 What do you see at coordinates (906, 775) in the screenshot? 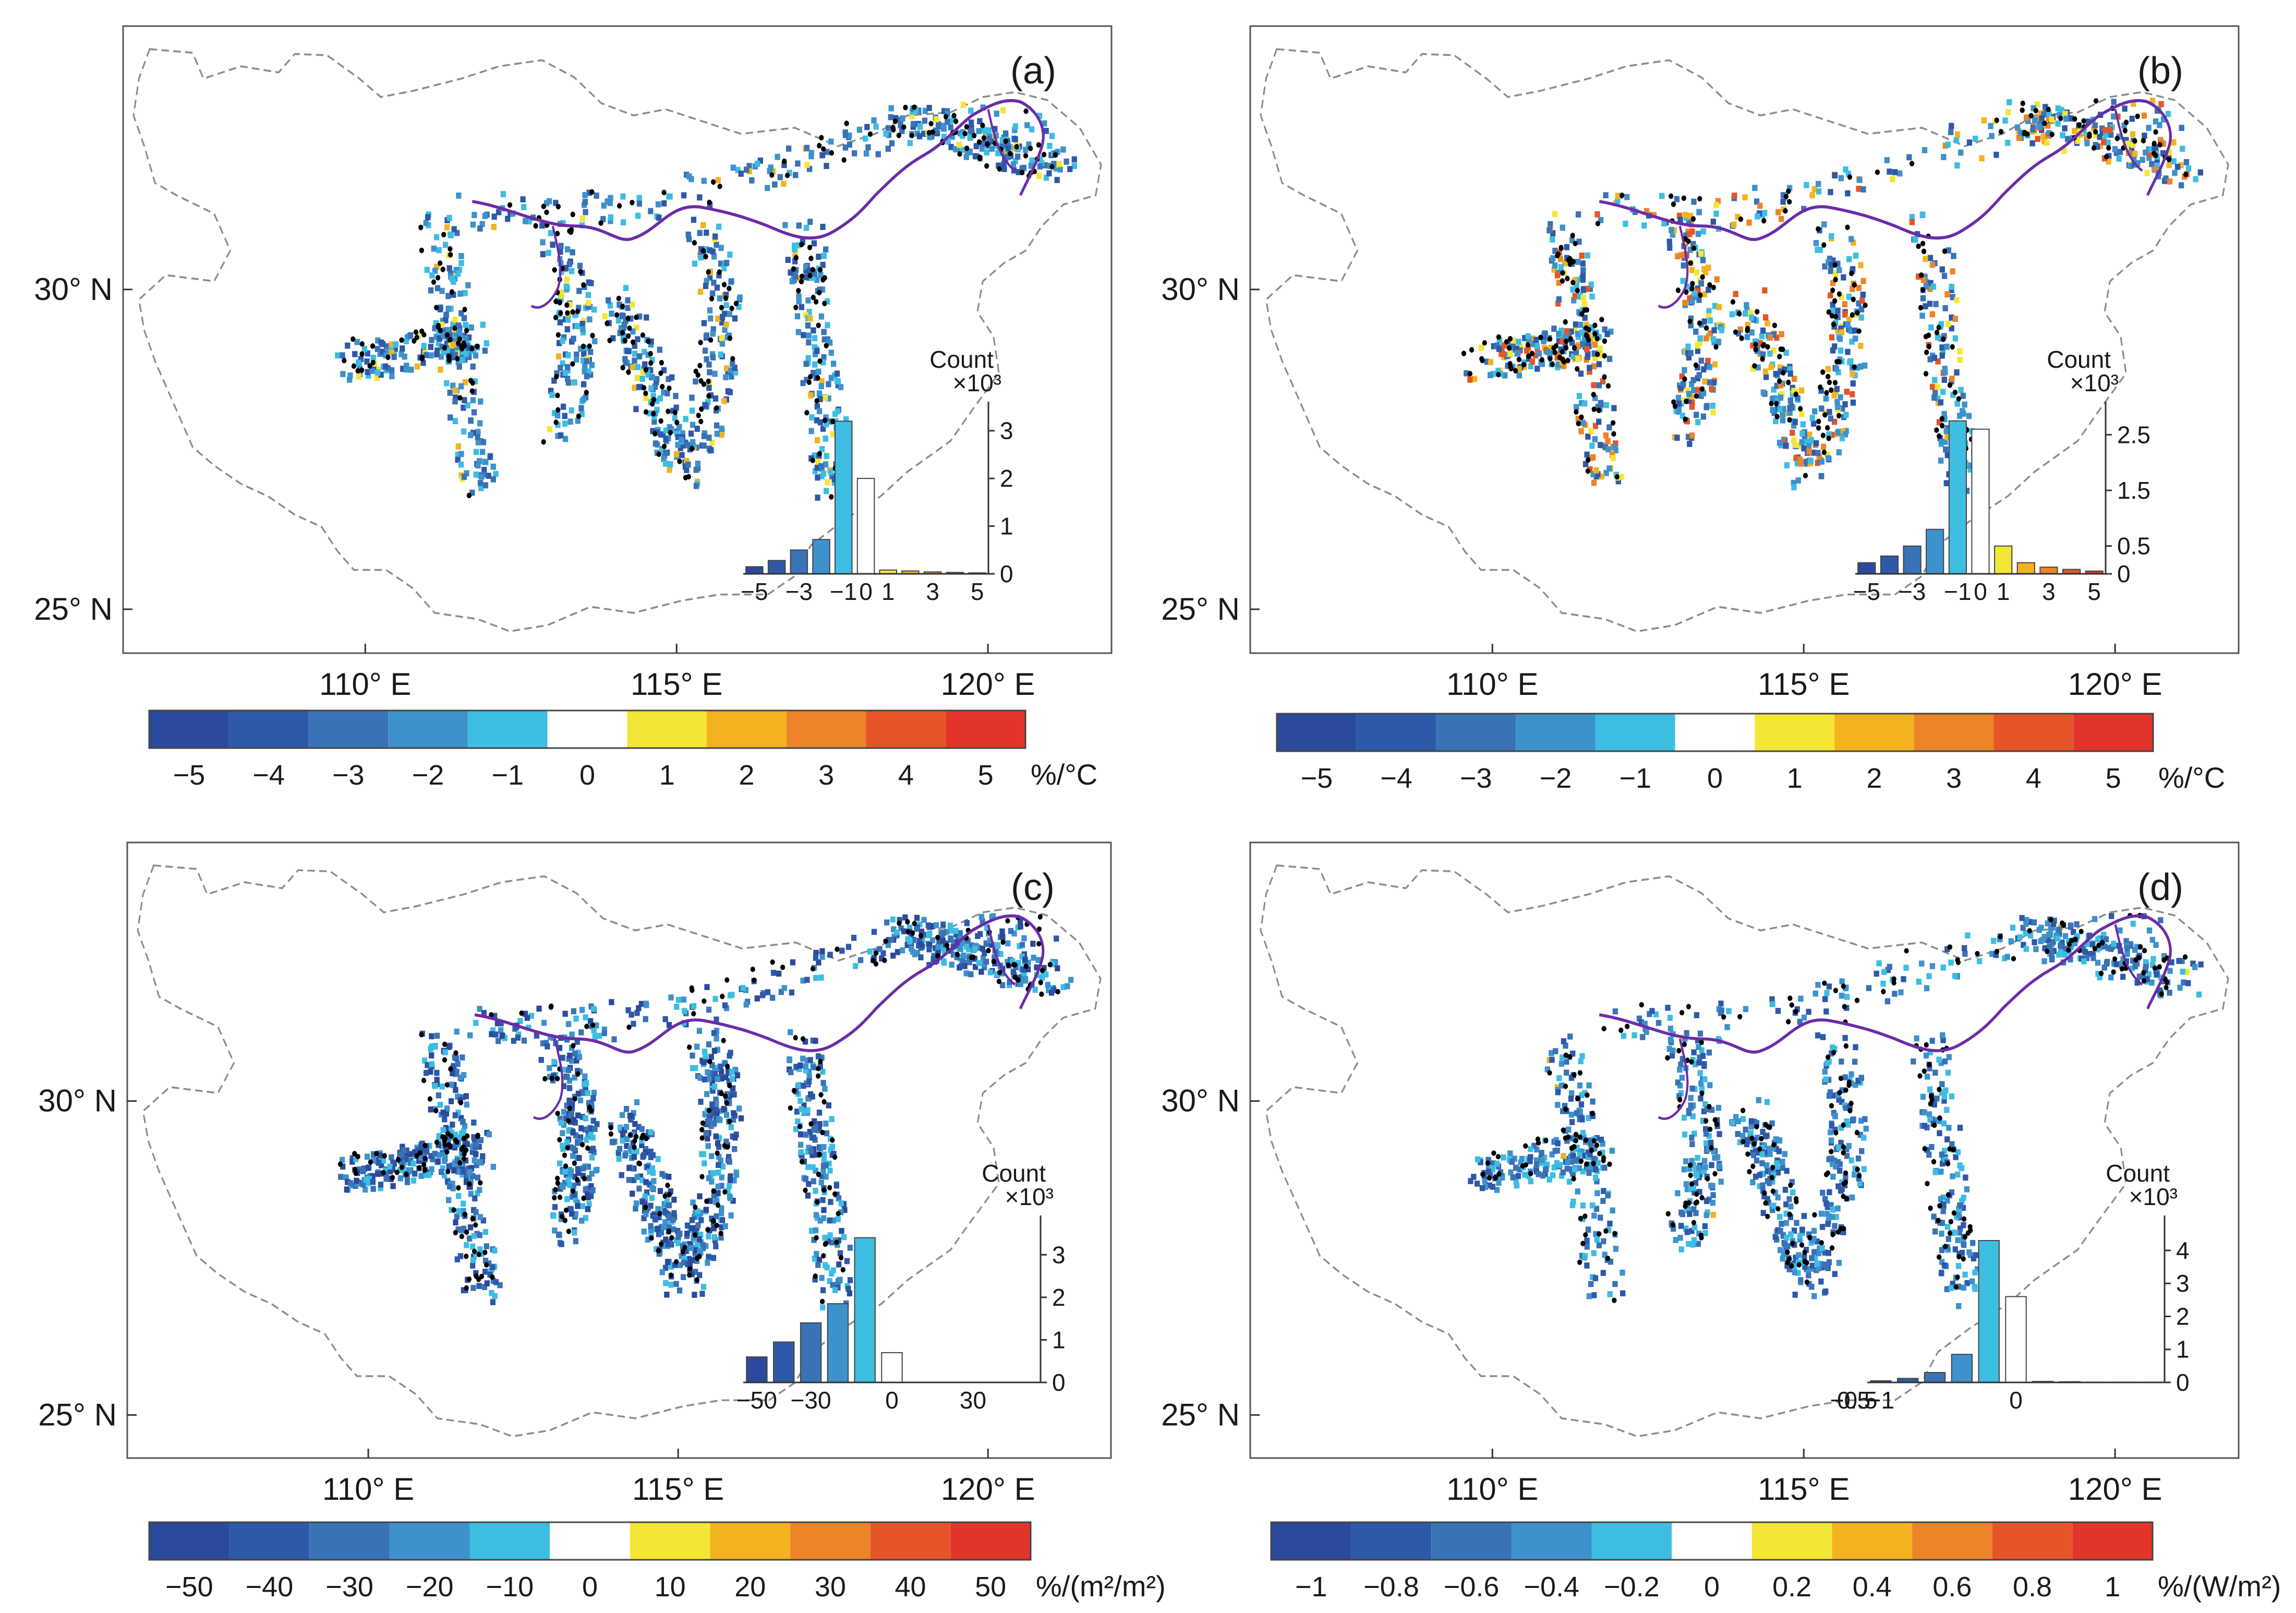
I see `colorbar-tick-label: 4` at bounding box center [906, 775].